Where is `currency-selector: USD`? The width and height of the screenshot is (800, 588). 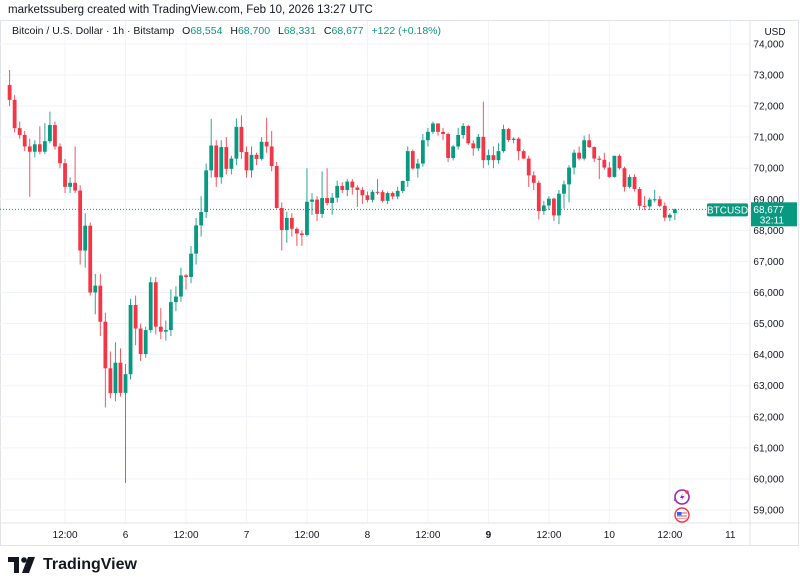 currency-selector: USD is located at coordinates (775, 32).